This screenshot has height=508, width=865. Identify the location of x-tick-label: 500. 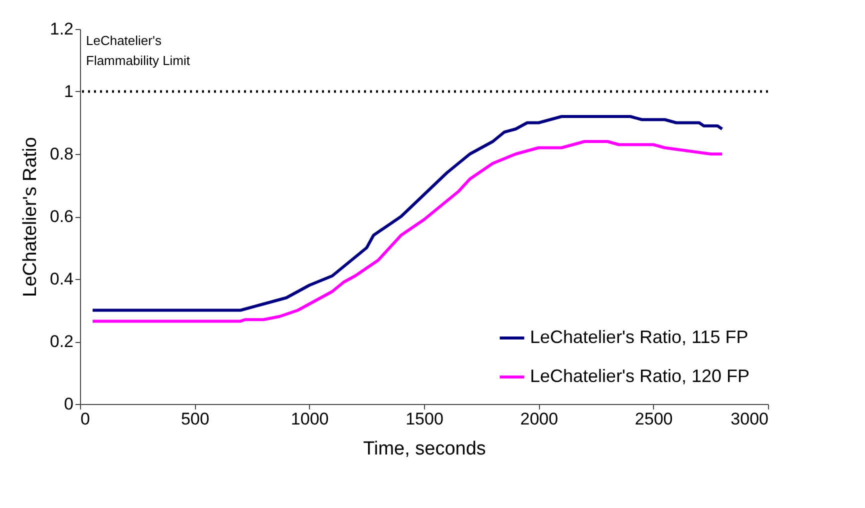
(195, 419).